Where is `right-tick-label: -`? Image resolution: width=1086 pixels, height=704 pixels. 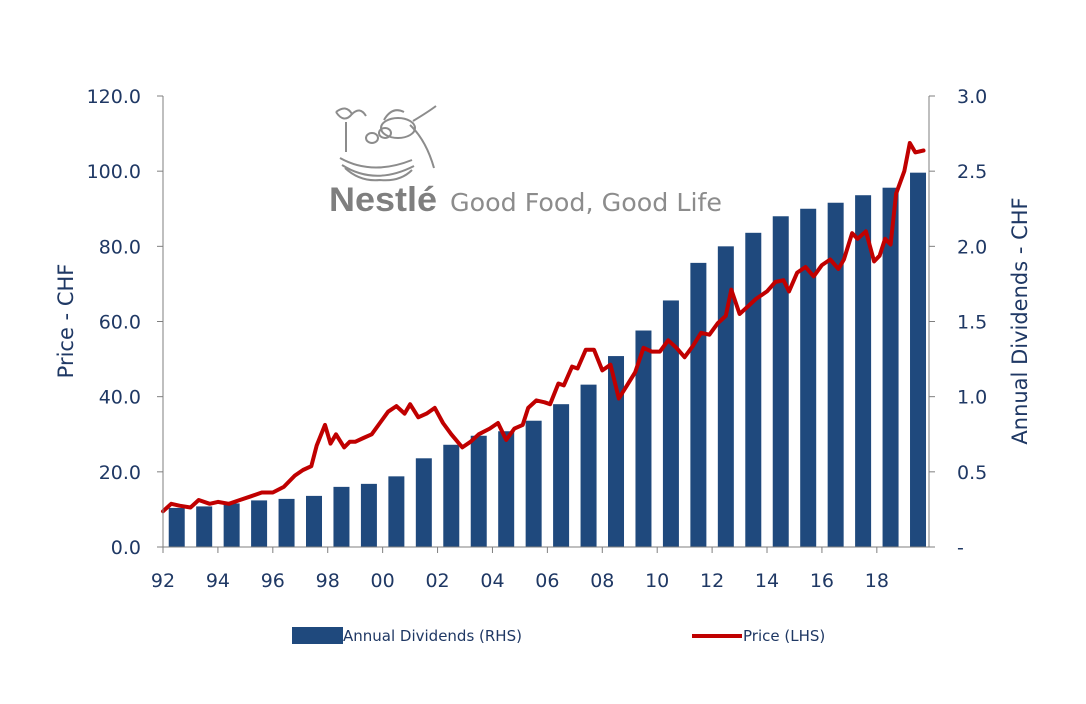 right-tick-label: - is located at coordinates (960, 548).